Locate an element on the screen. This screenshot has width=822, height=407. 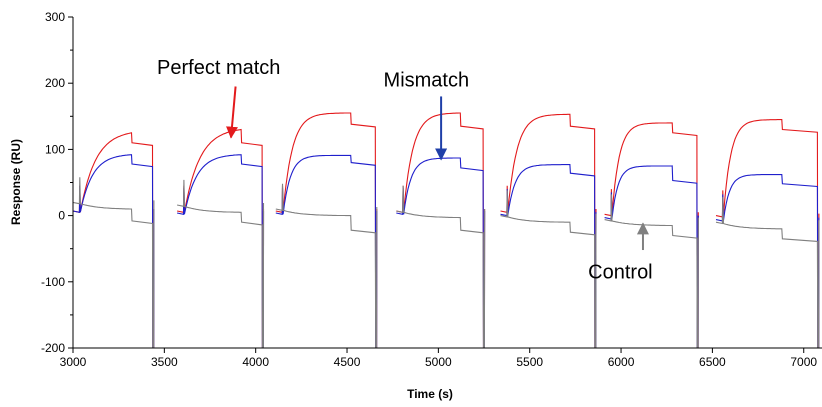
x-tick-label-6500: 6500 is located at coordinates (712, 362).